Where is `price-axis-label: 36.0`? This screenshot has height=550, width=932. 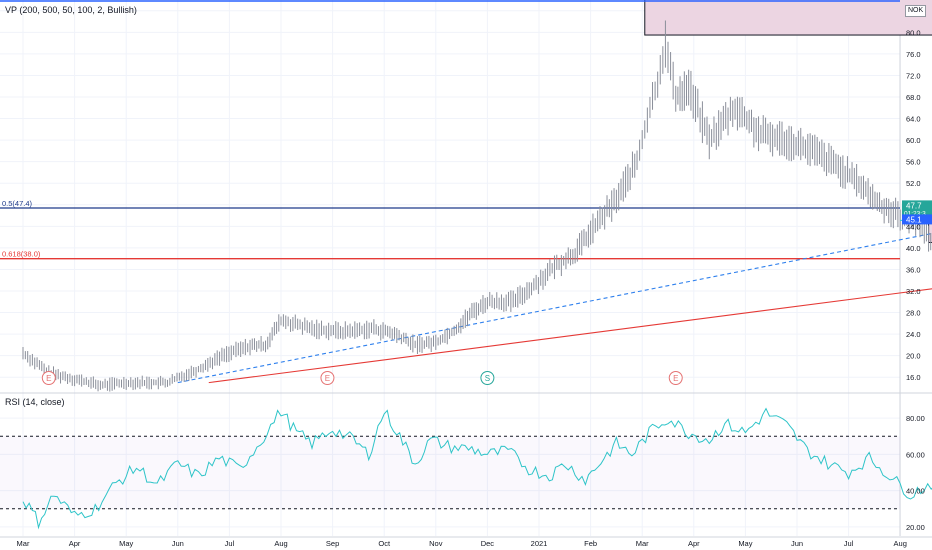 price-axis-label: 36.0 is located at coordinates (913, 269).